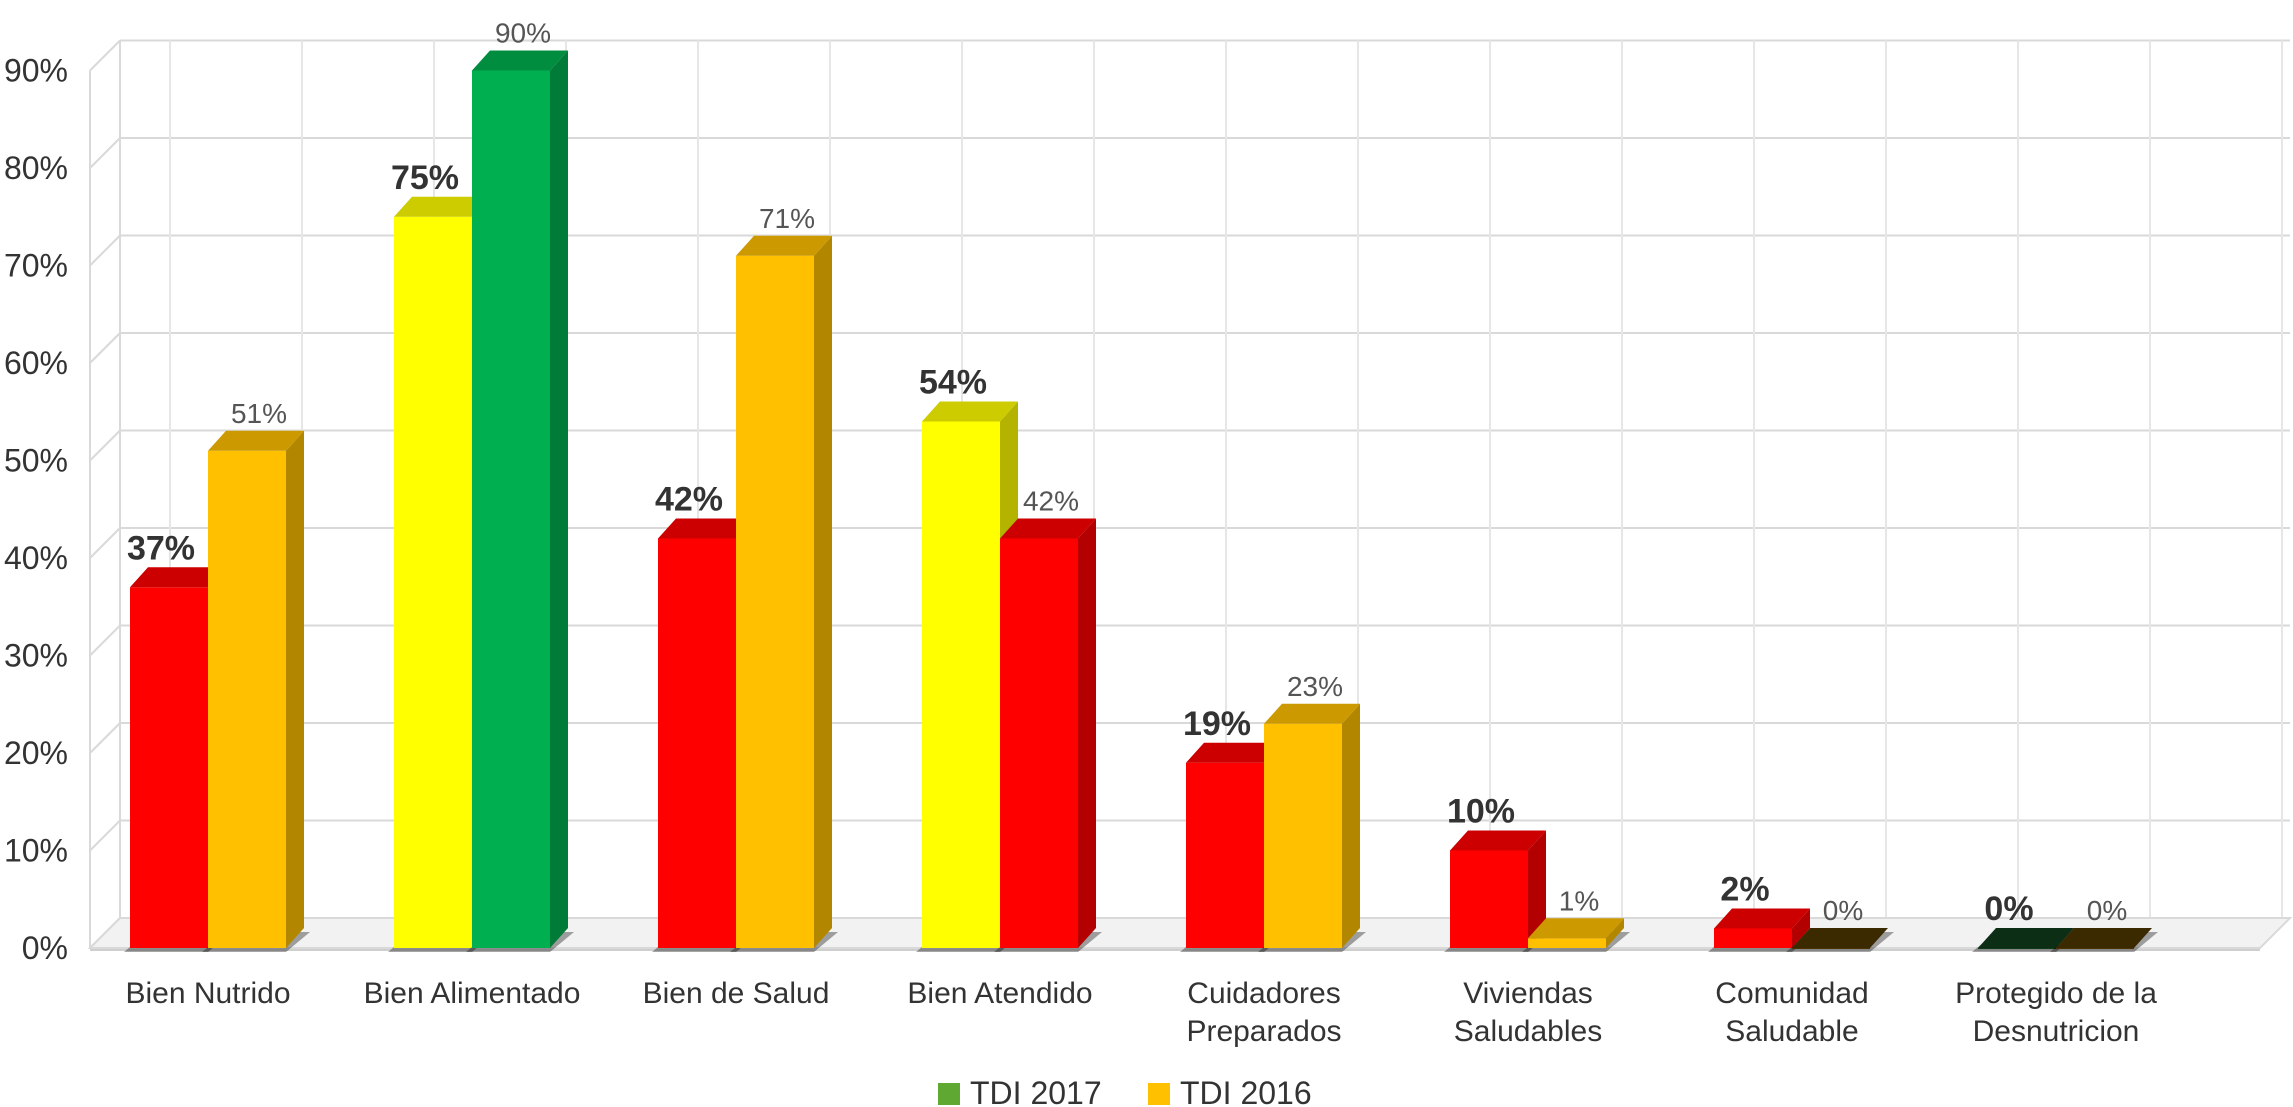 This screenshot has height=1107, width=2293. I want to click on category-label: Bien Nutrido, so click(207, 993).